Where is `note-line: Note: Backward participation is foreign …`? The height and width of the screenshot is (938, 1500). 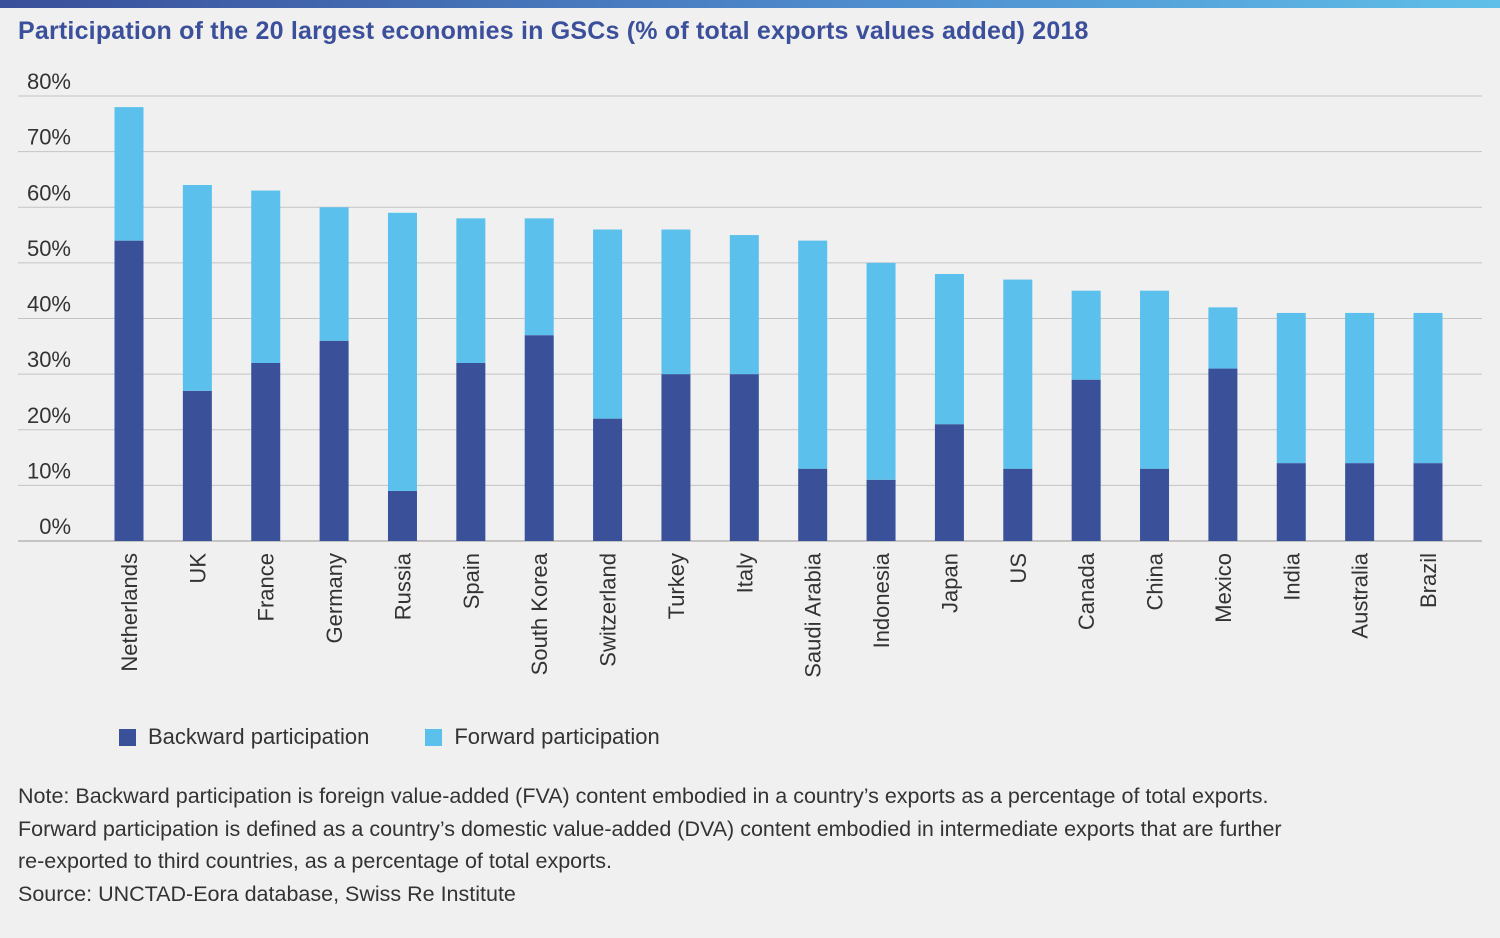 note-line: Note: Backward participation is foreign … is located at coordinates (643, 796).